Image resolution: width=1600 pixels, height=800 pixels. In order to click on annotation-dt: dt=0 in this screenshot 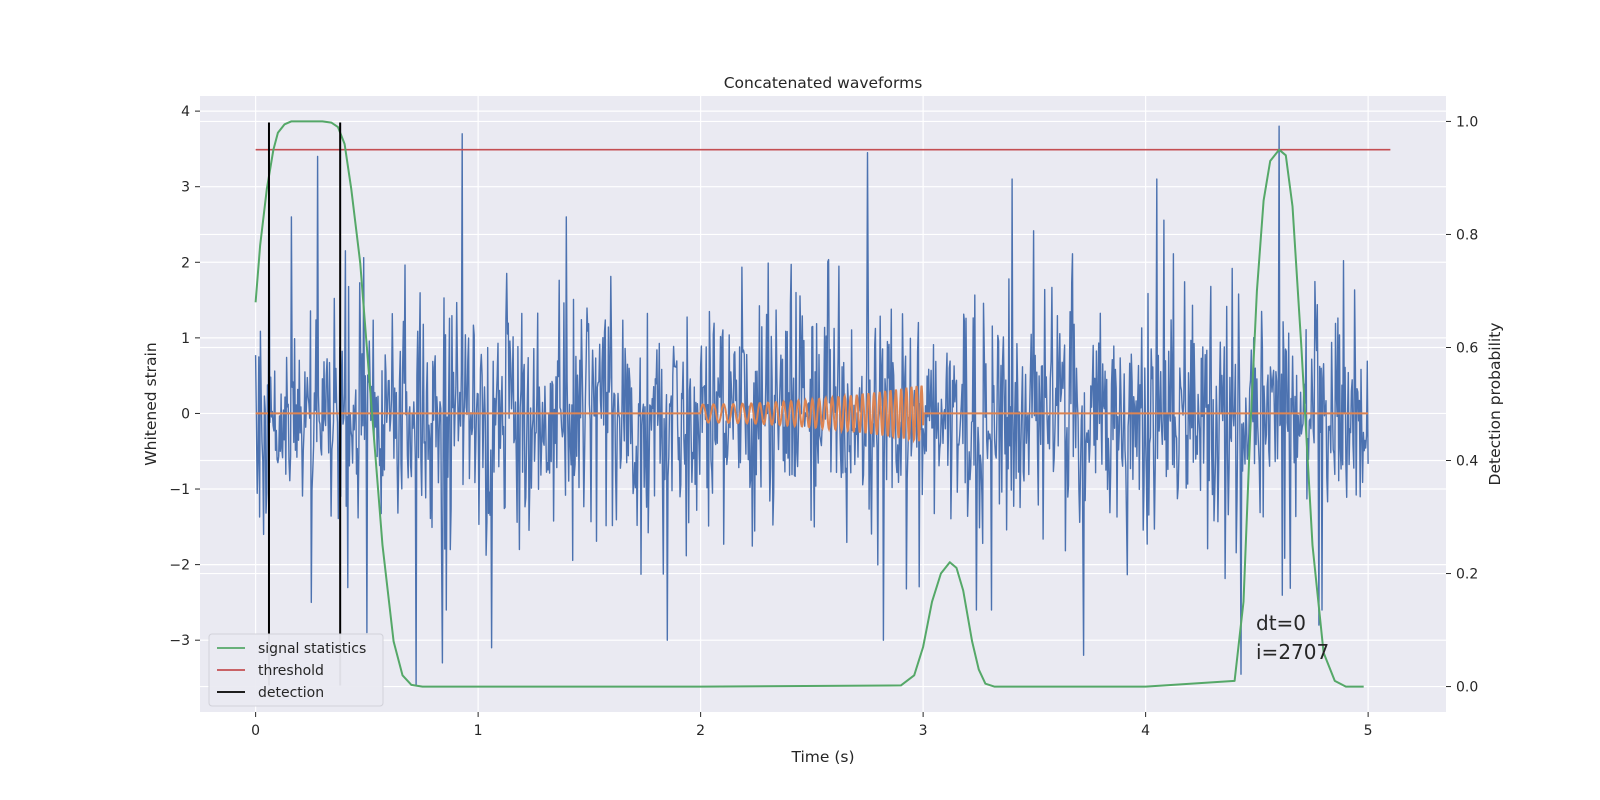, I will do `click(1281, 623)`.